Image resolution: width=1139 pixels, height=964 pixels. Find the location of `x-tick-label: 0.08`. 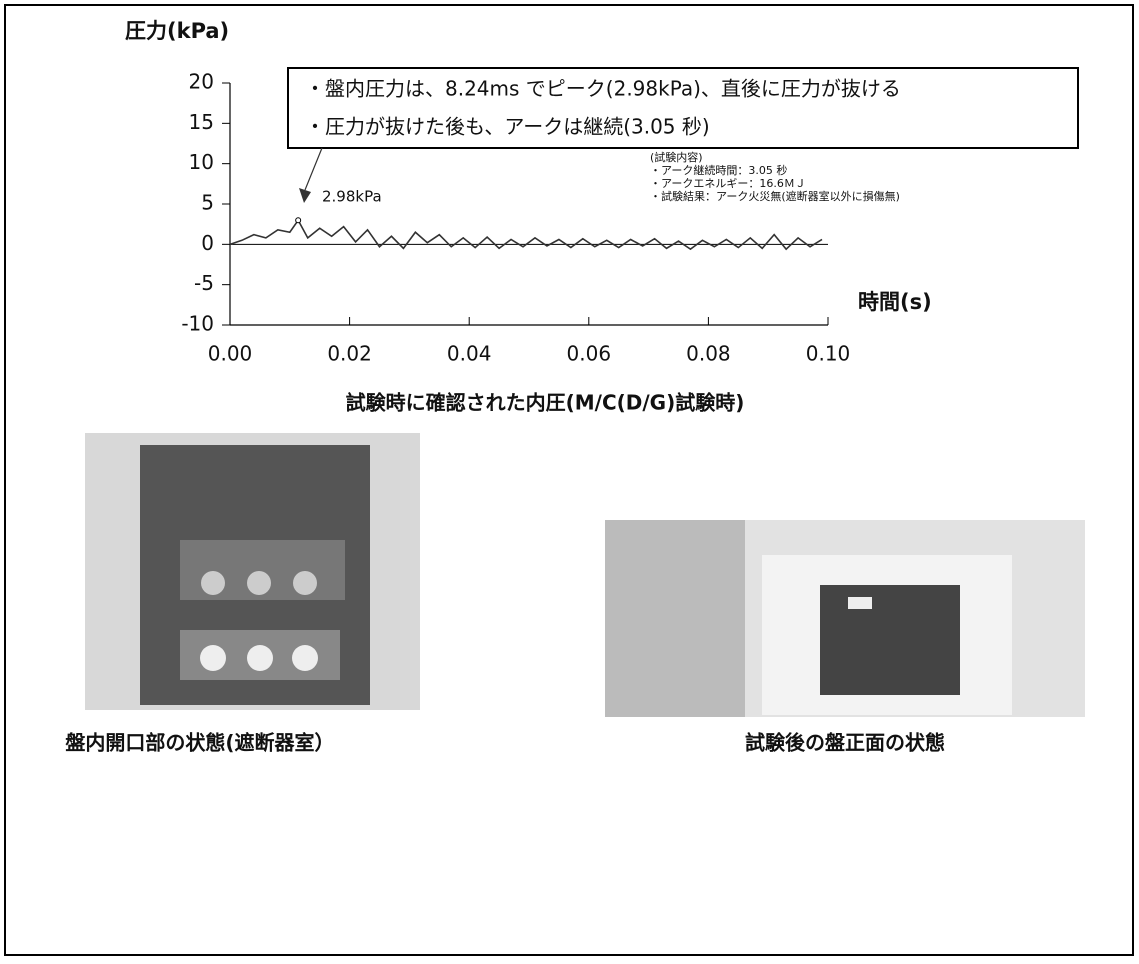

x-tick-label: 0.08 is located at coordinates (708, 354).